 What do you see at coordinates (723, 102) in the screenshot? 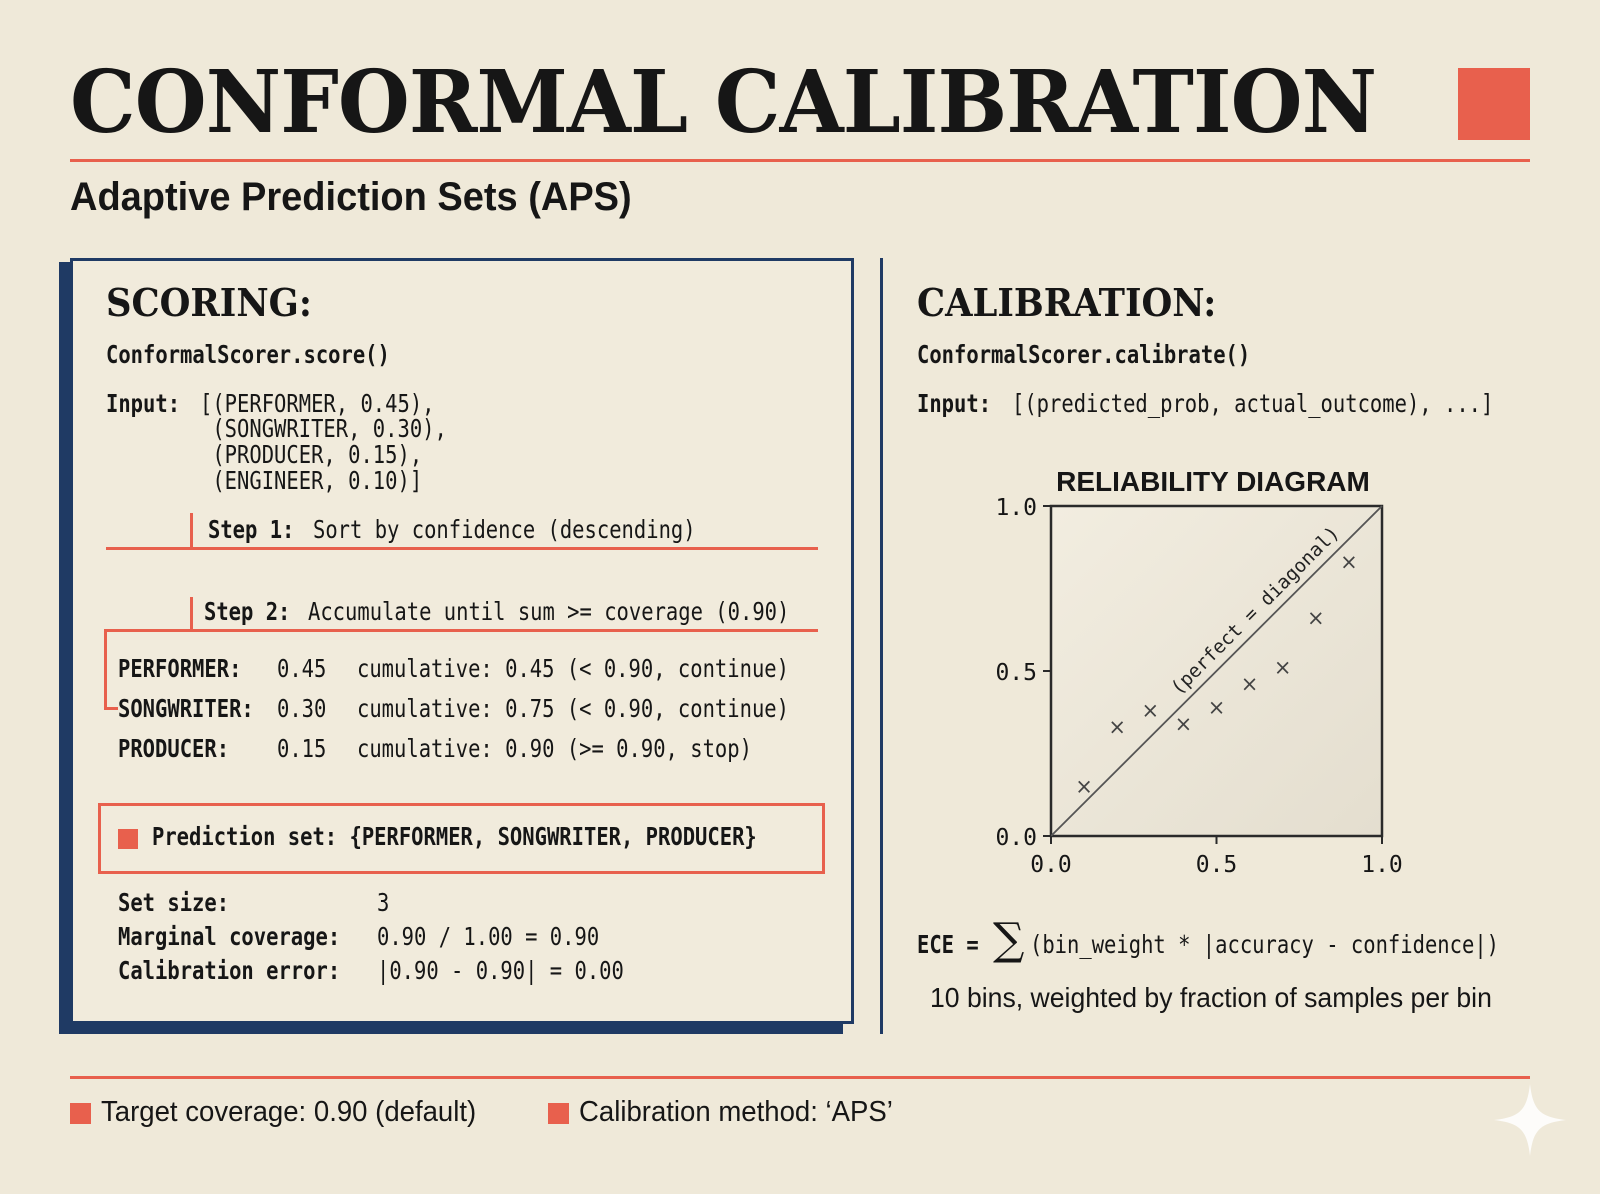
I see `page-title: CONFORMAL CALIBRATION` at bounding box center [723, 102].